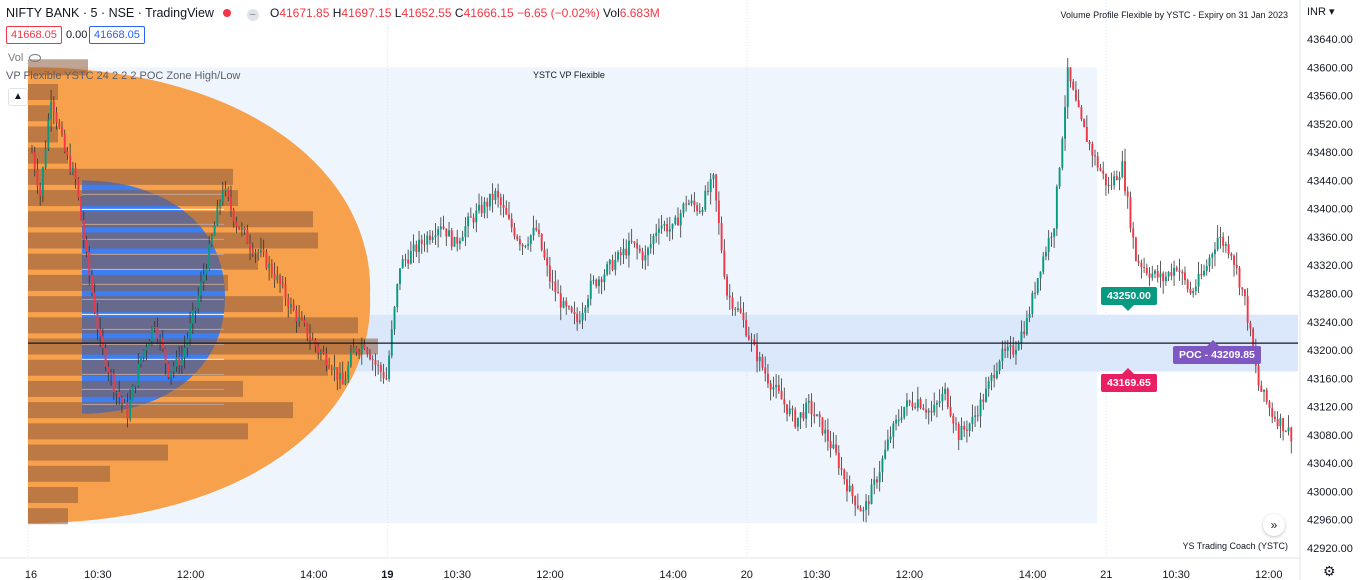 This screenshot has height=580, width=1360. What do you see at coordinates (1106, 574) in the screenshot?
I see `time-tick-label: 21` at bounding box center [1106, 574].